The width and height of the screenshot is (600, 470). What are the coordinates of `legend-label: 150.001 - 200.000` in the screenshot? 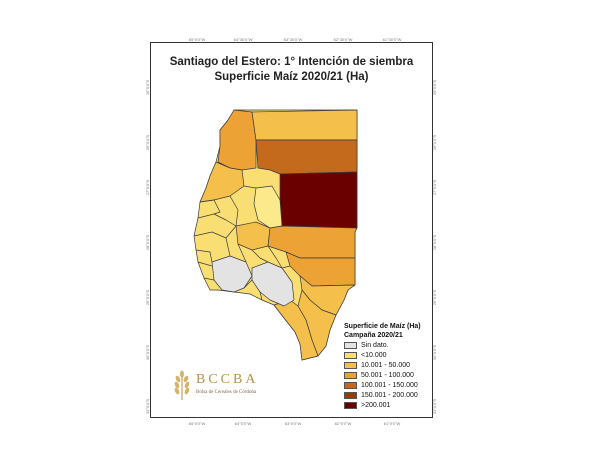 It's located at (389, 395).